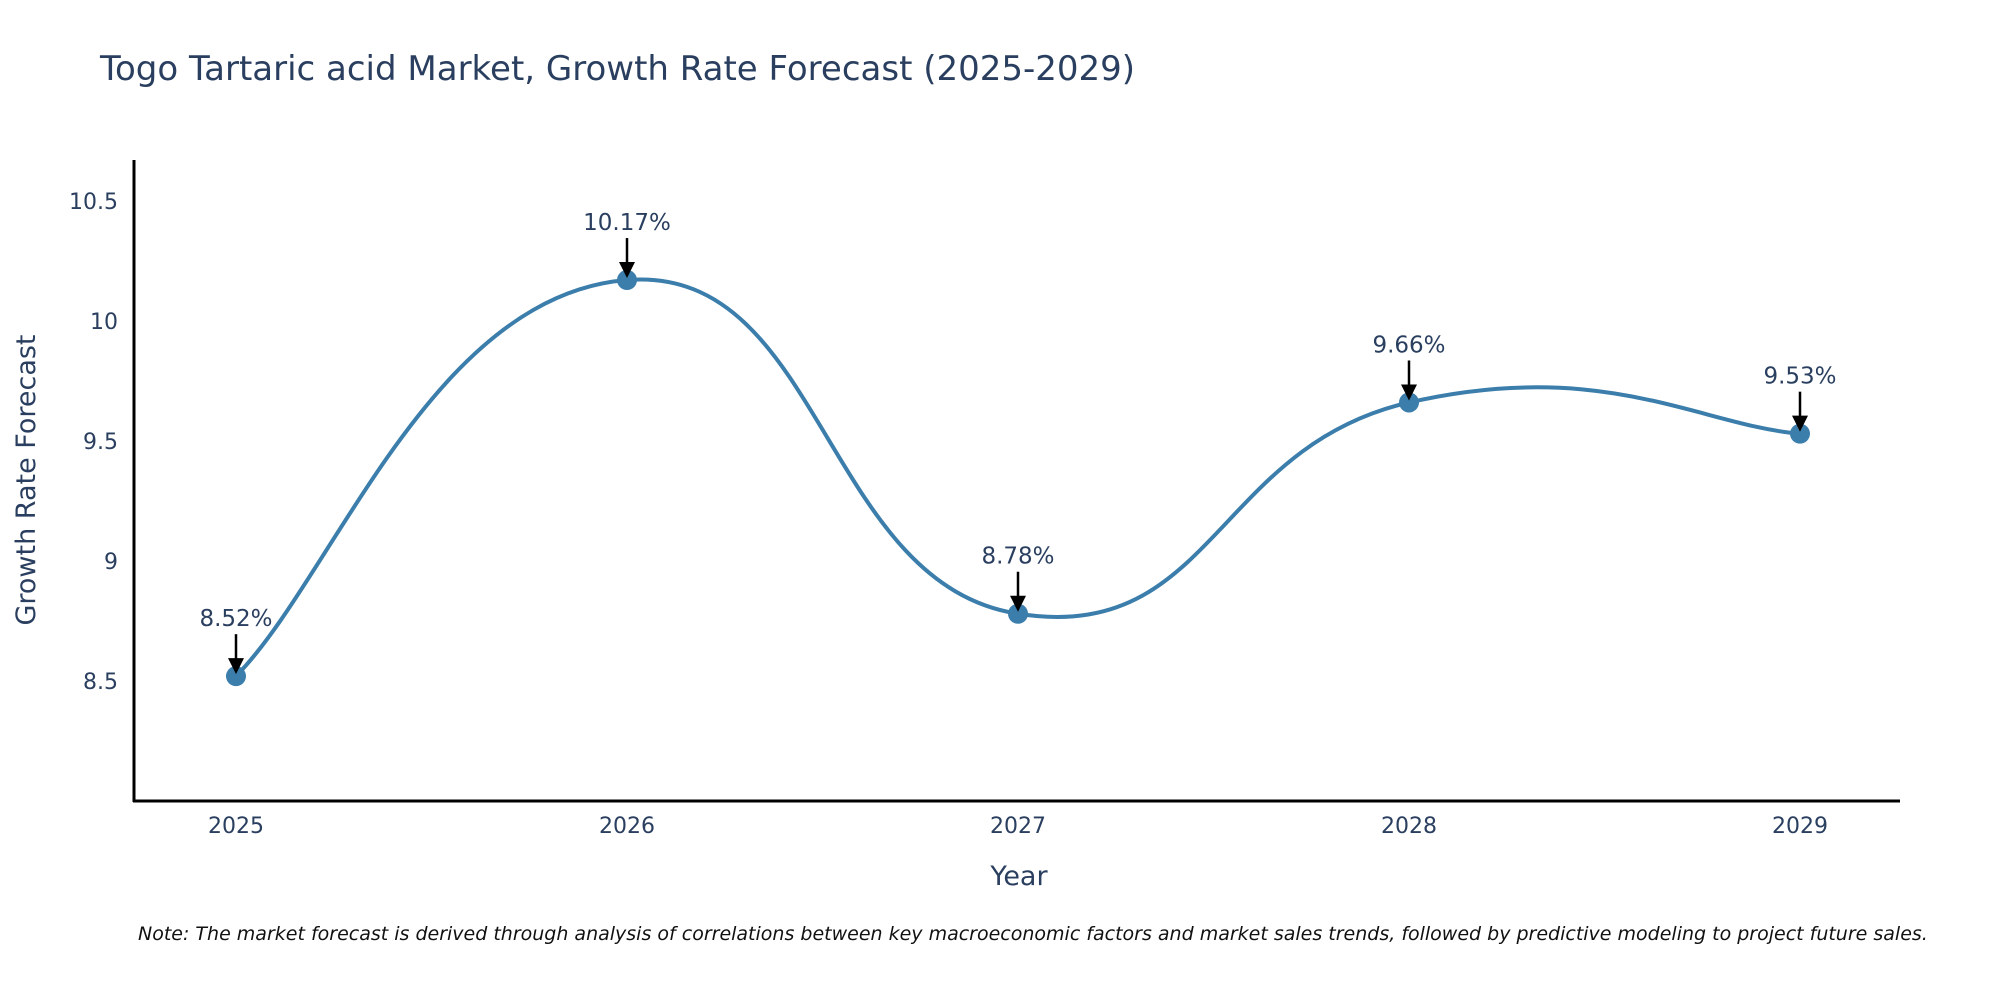  What do you see at coordinates (1800, 433) in the screenshot?
I see `data-point-2029` at bounding box center [1800, 433].